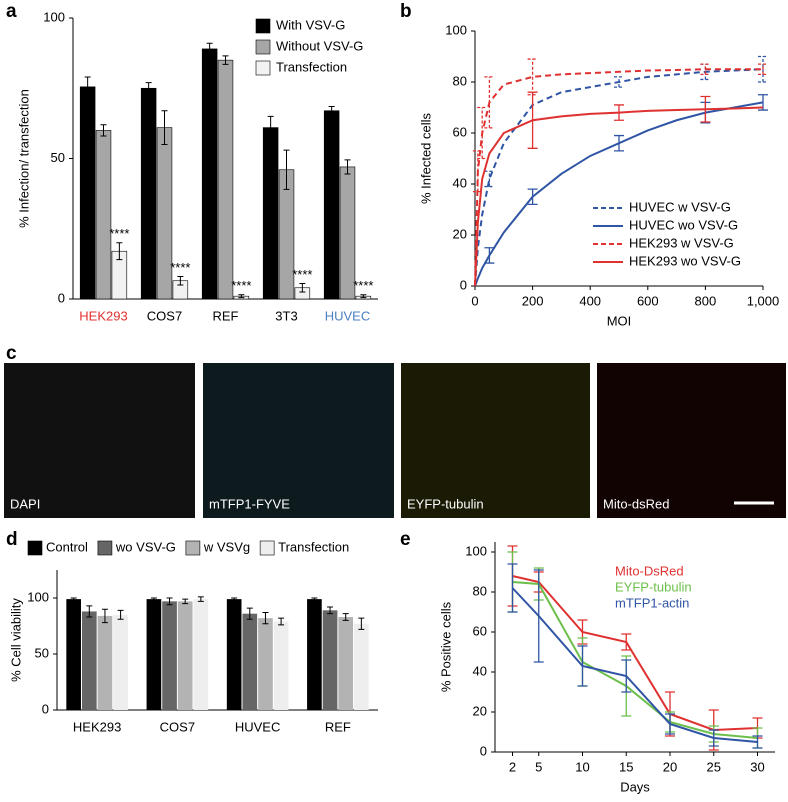 The image size is (788, 802). What do you see at coordinates (445, 646) in the screenshot?
I see `y-axis-label: % Positive cells` at bounding box center [445, 646].